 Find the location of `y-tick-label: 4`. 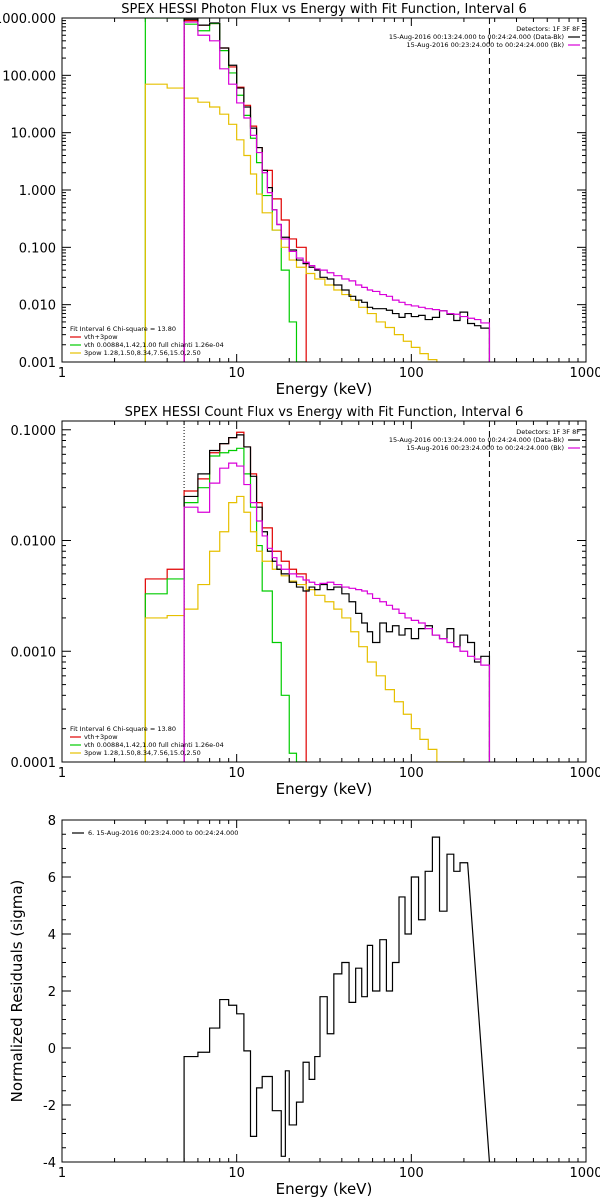

y-tick-label: 4 is located at coordinates (52, 935).